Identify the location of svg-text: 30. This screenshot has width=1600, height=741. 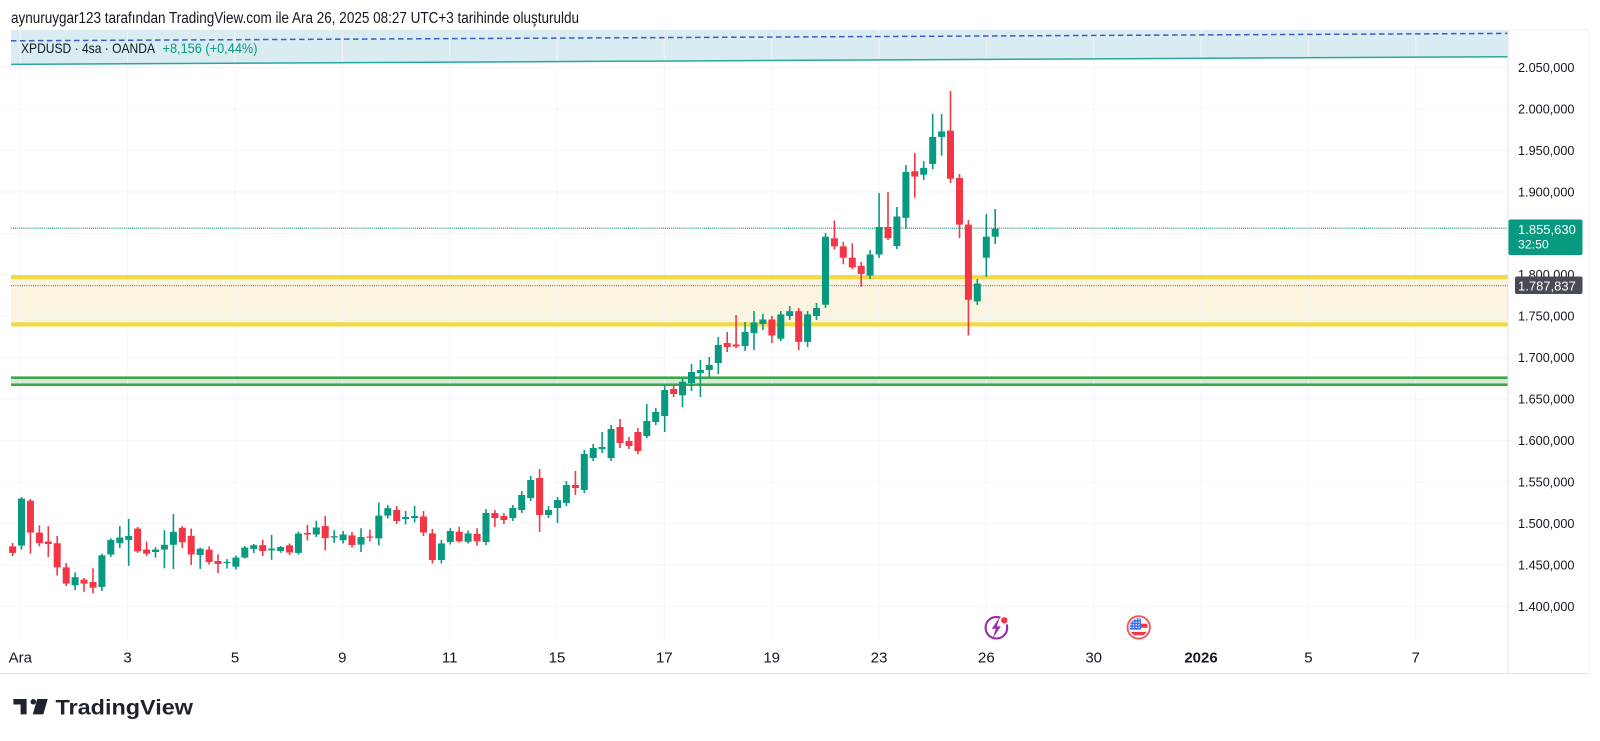
(1093, 658).